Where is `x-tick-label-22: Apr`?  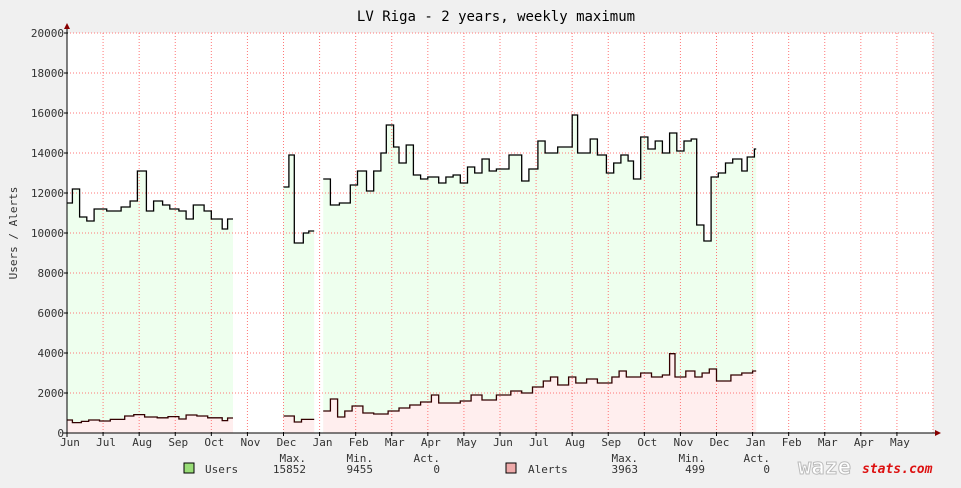 x-tick-label-22: Apr is located at coordinates (864, 442).